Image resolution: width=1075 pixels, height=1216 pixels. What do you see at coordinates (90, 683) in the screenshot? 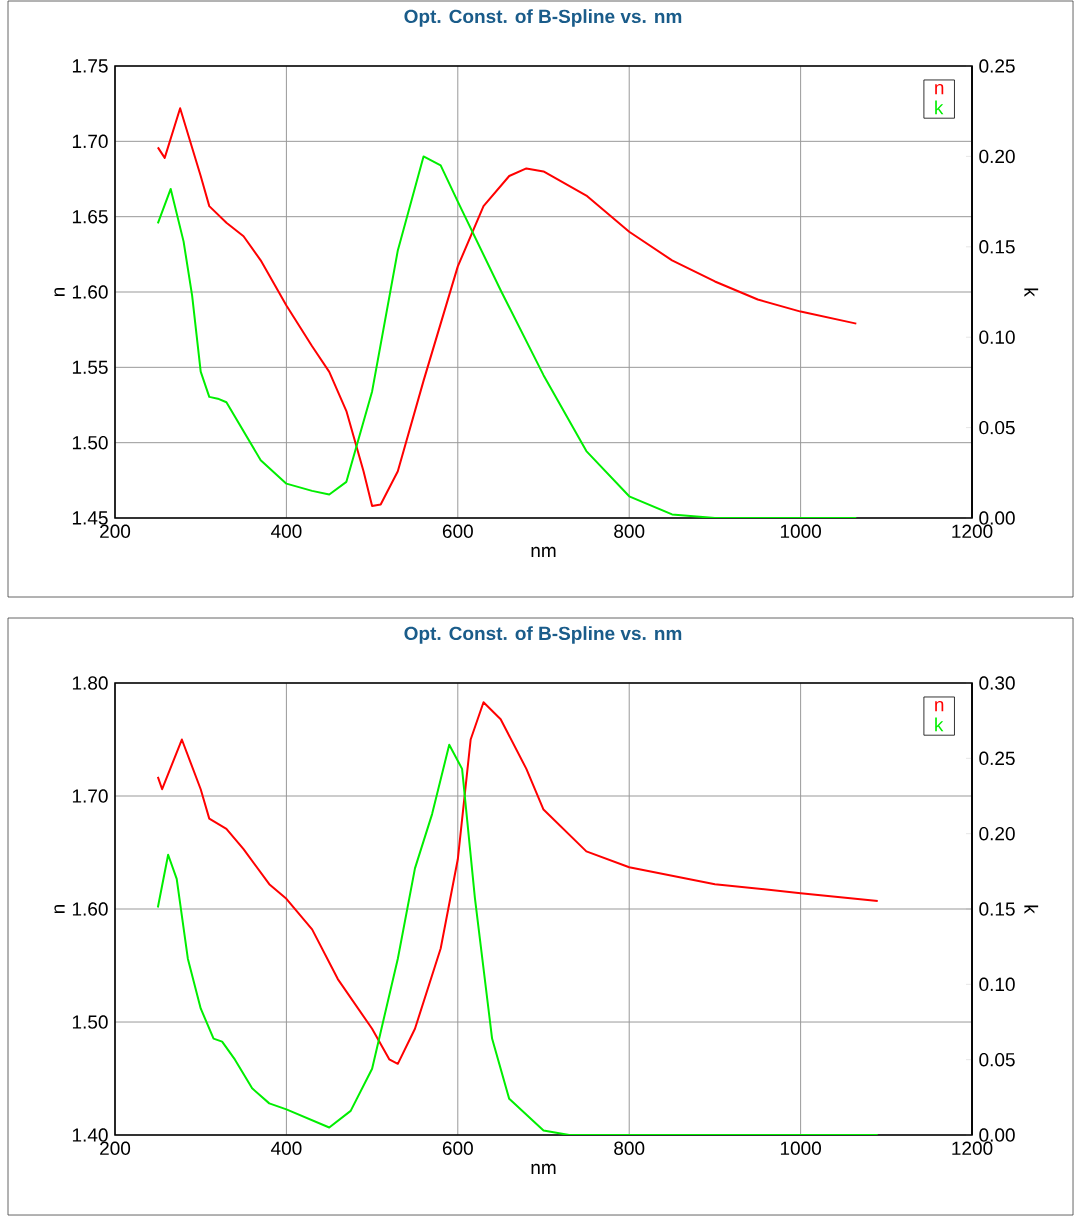
I see `y-tick-label: 1.80` at bounding box center [90, 683].